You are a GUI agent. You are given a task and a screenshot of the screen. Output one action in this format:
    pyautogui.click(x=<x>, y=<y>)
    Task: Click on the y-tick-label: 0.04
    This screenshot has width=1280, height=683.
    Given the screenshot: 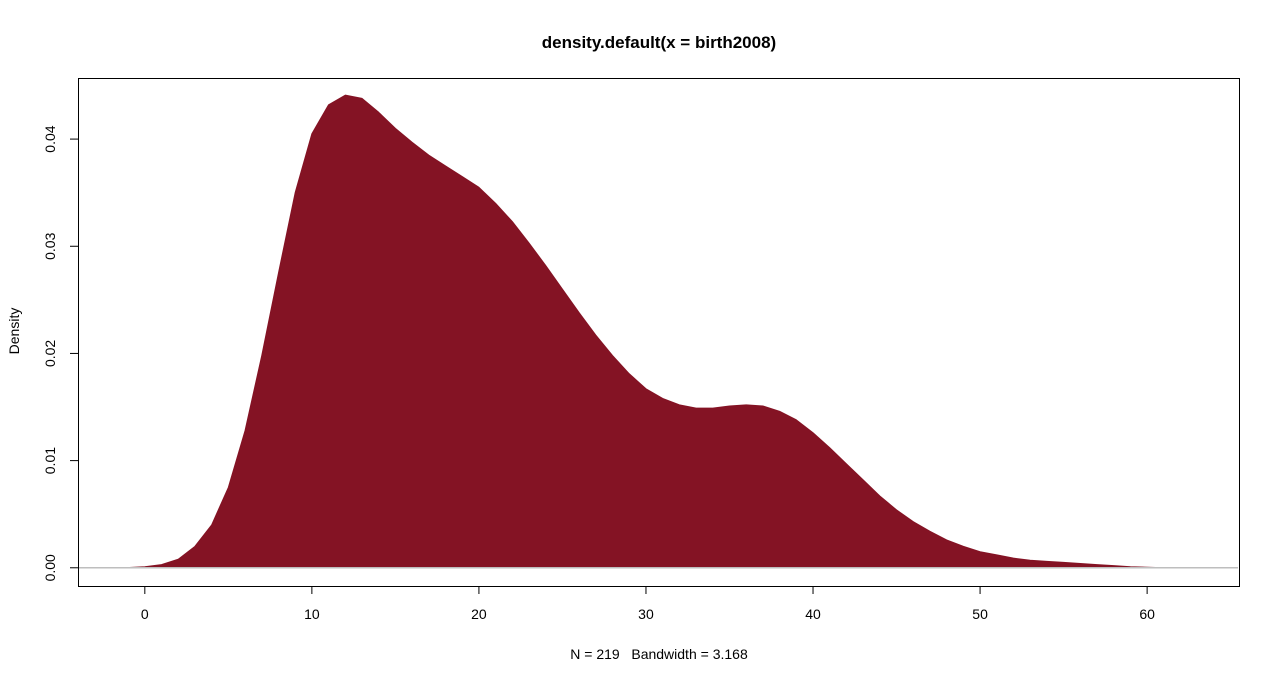 What is the action you would take?
    pyautogui.click(x=50, y=138)
    